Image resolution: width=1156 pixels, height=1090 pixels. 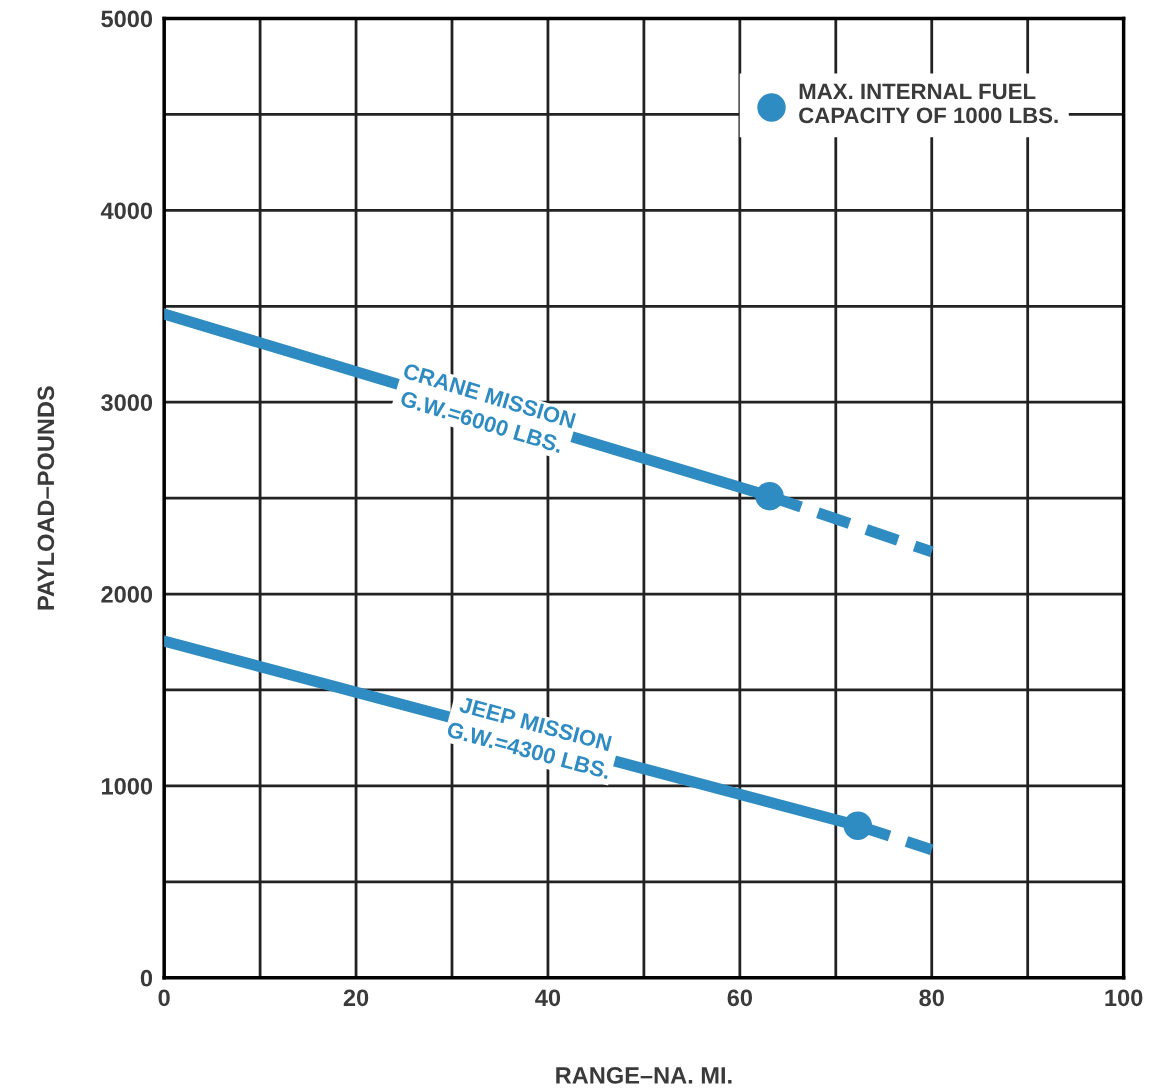 What do you see at coordinates (126, 211) in the screenshot?
I see `y-tick-label: 4000` at bounding box center [126, 211].